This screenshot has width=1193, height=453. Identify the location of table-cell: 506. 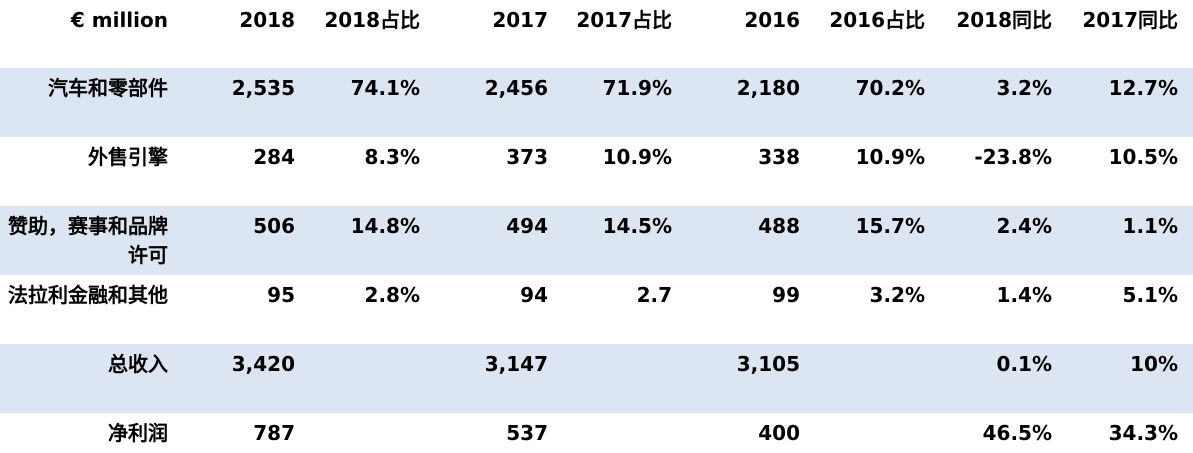
(274, 226).